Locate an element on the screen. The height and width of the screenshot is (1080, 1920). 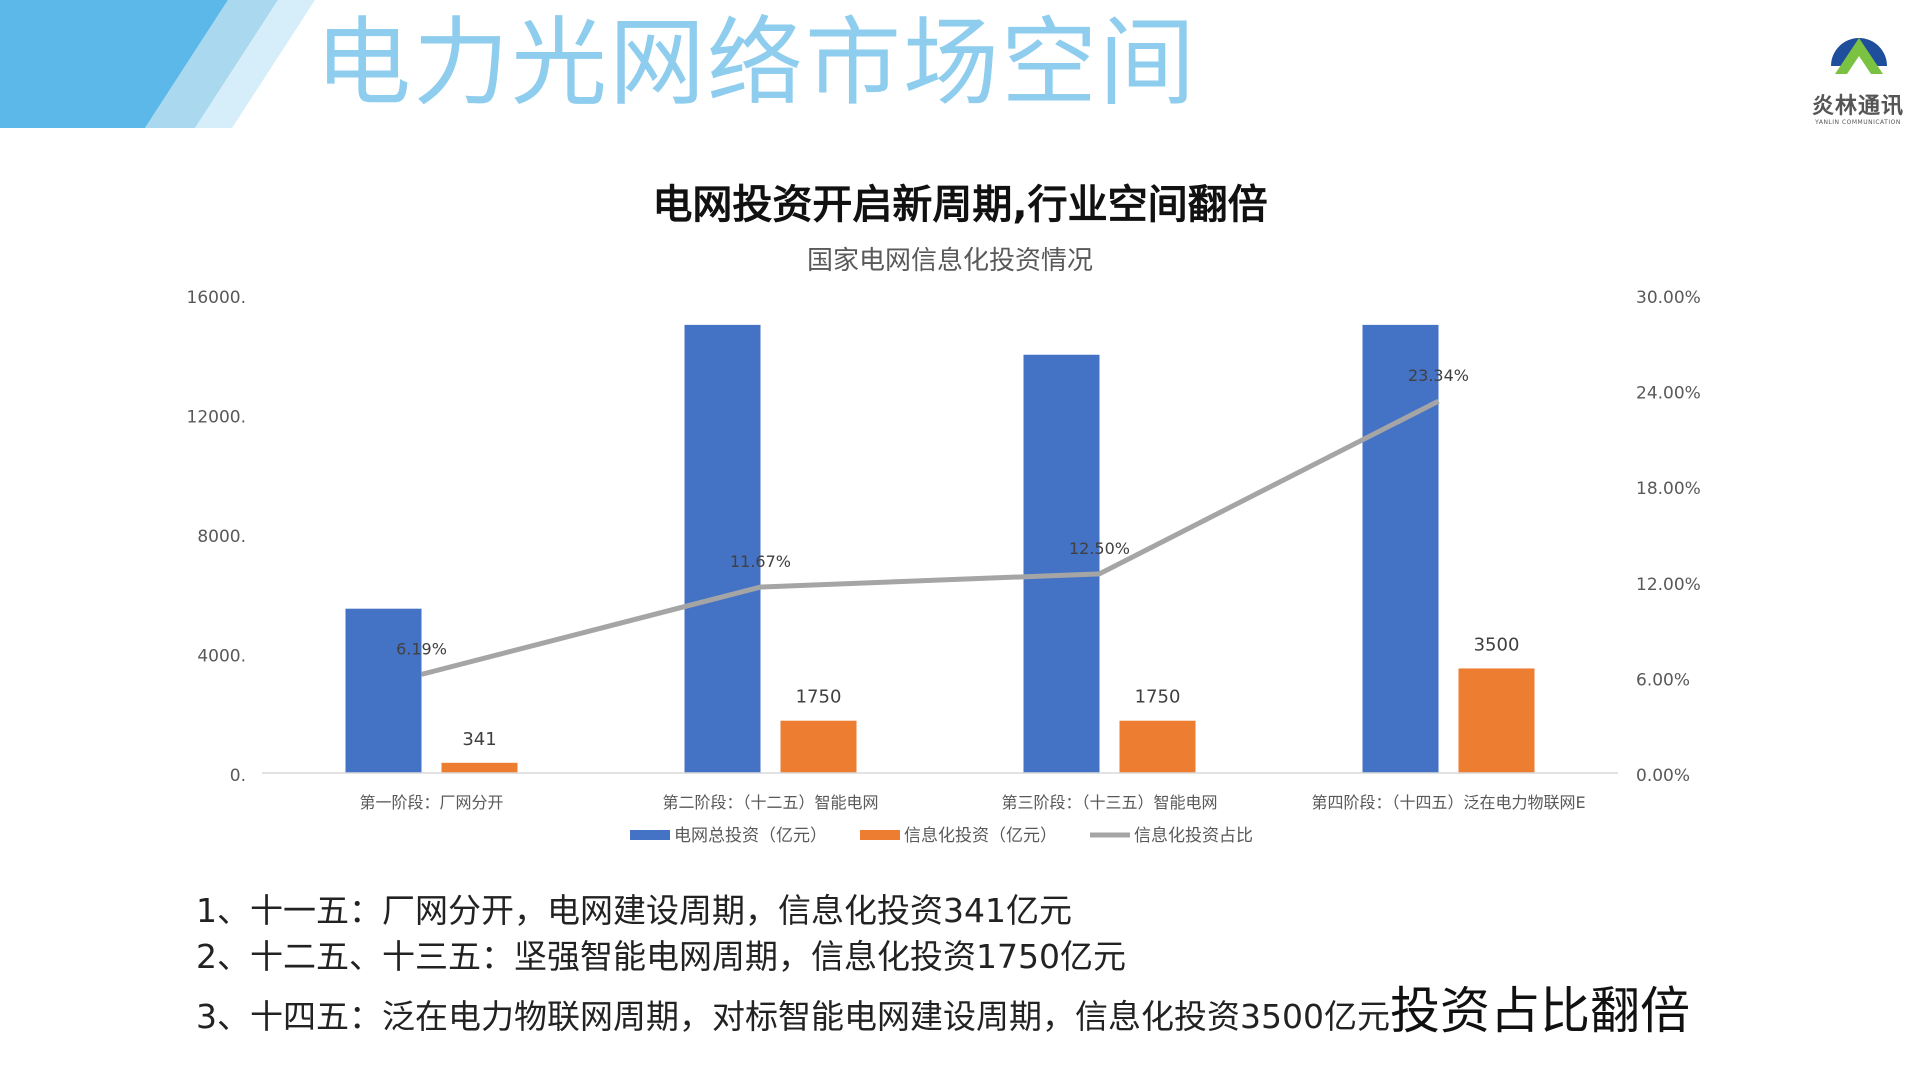
chart-subtitle: 国家电网信息化投资情况 is located at coordinates (950, 261).